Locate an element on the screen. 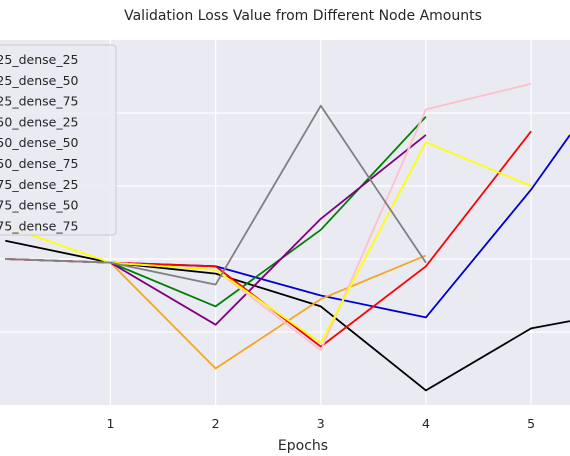  legend-box is located at coordinates (58, 140).